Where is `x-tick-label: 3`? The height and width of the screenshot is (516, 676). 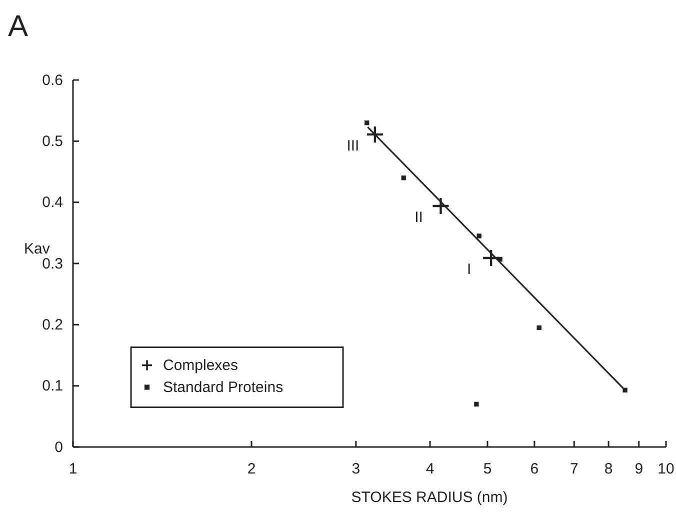 x-tick-label: 3 is located at coordinates (356, 469).